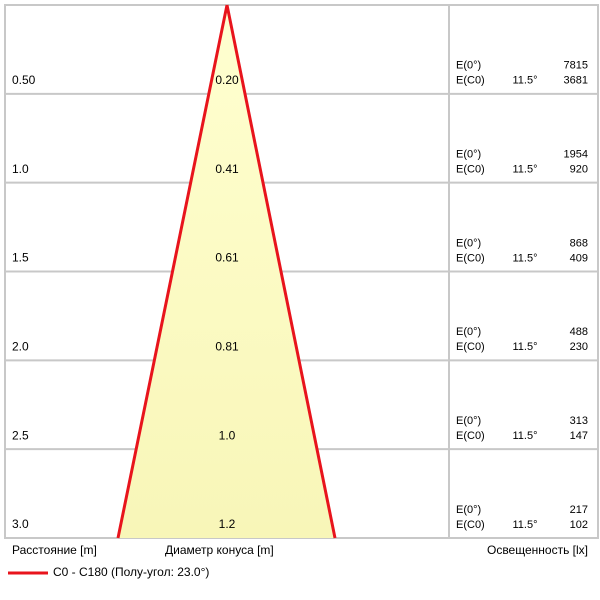 The image size is (600, 600). I want to click on ec0-value: 409, so click(579, 258).